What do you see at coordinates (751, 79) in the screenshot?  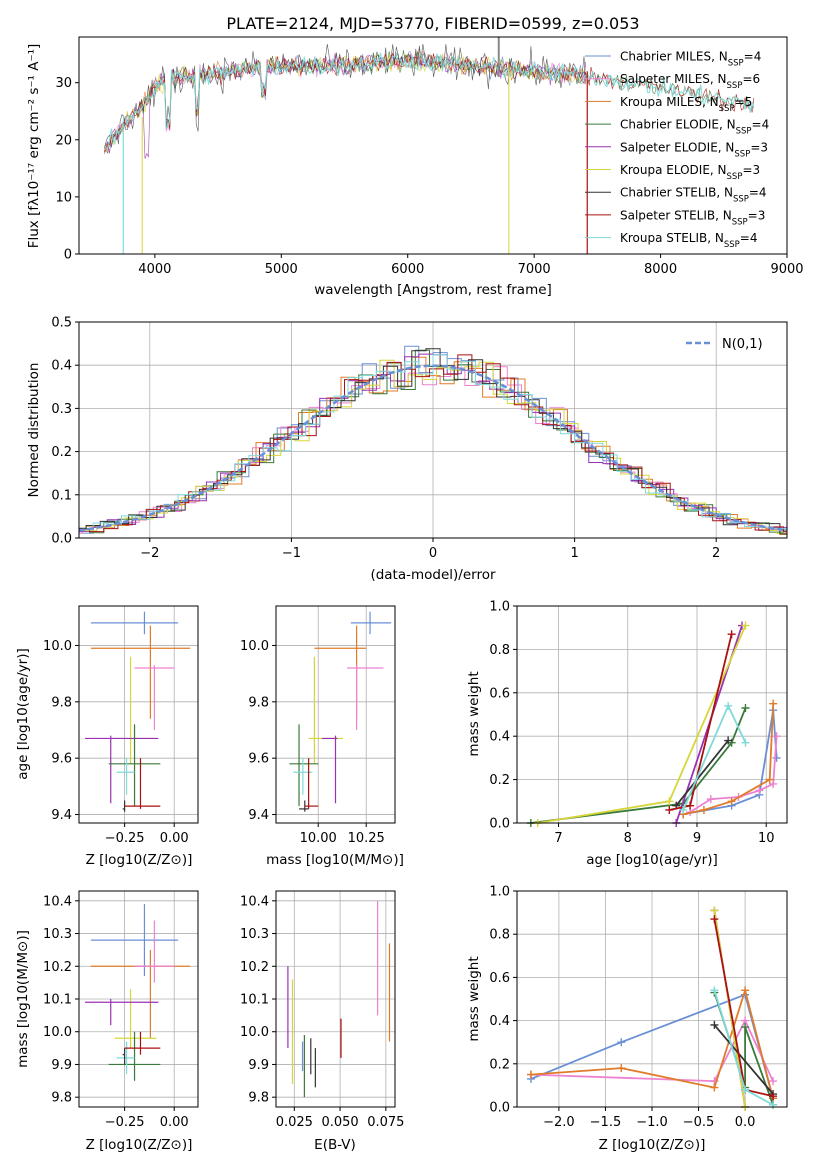 I see `legend-rest: =6` at bounding box center [751, 79].